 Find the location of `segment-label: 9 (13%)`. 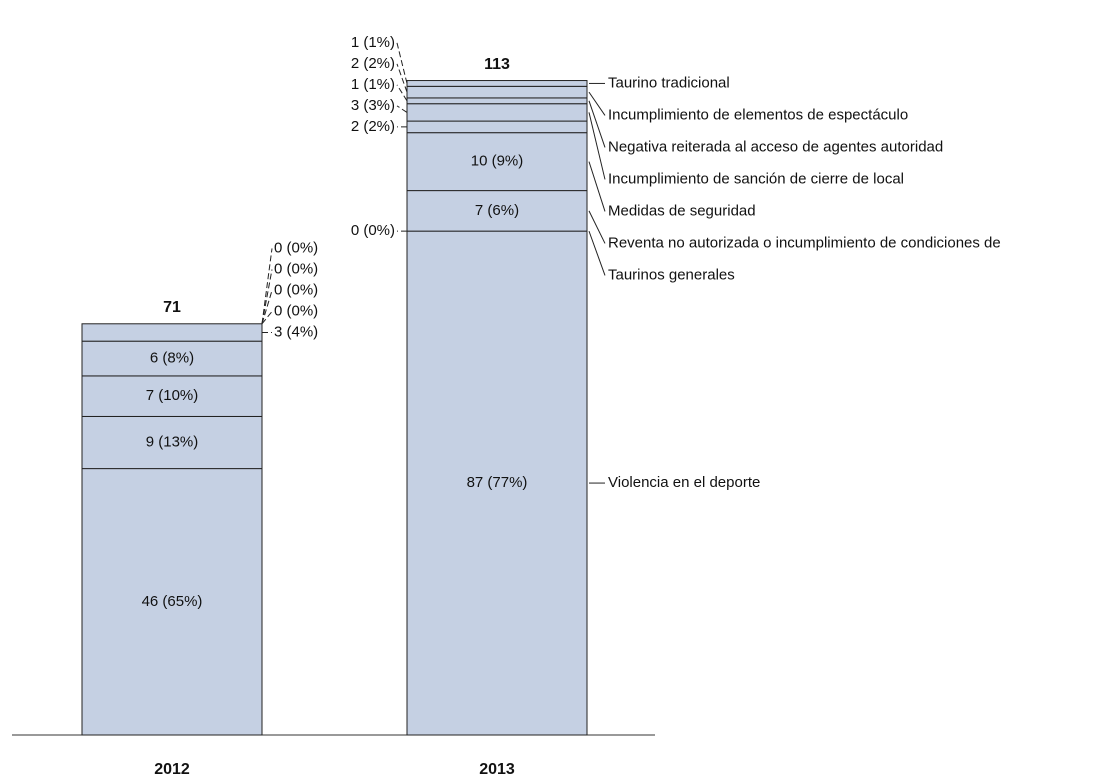

segment-label: 9 (13%) is located at coordinates (172, 441).